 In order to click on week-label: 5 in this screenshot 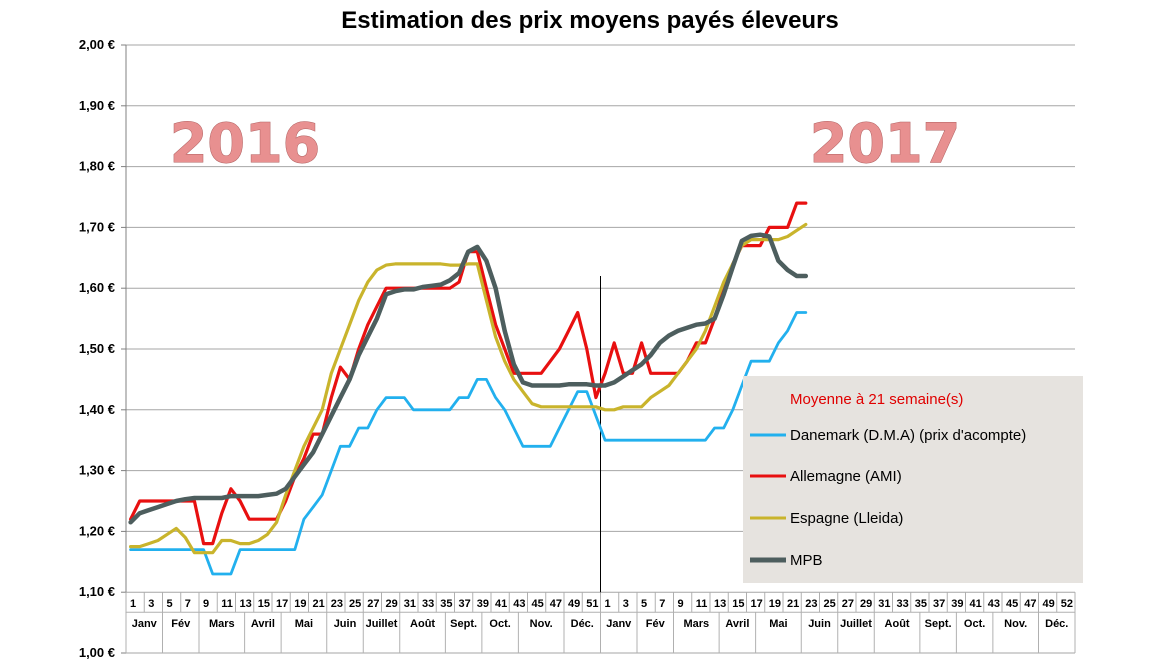, I will do `click(170, 604)`.